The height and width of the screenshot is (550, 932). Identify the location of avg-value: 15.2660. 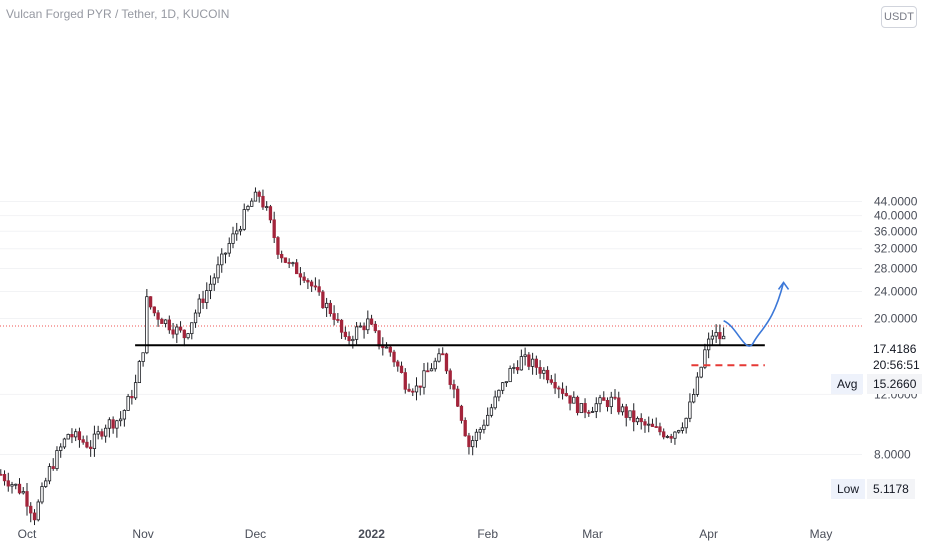
(895, 384).